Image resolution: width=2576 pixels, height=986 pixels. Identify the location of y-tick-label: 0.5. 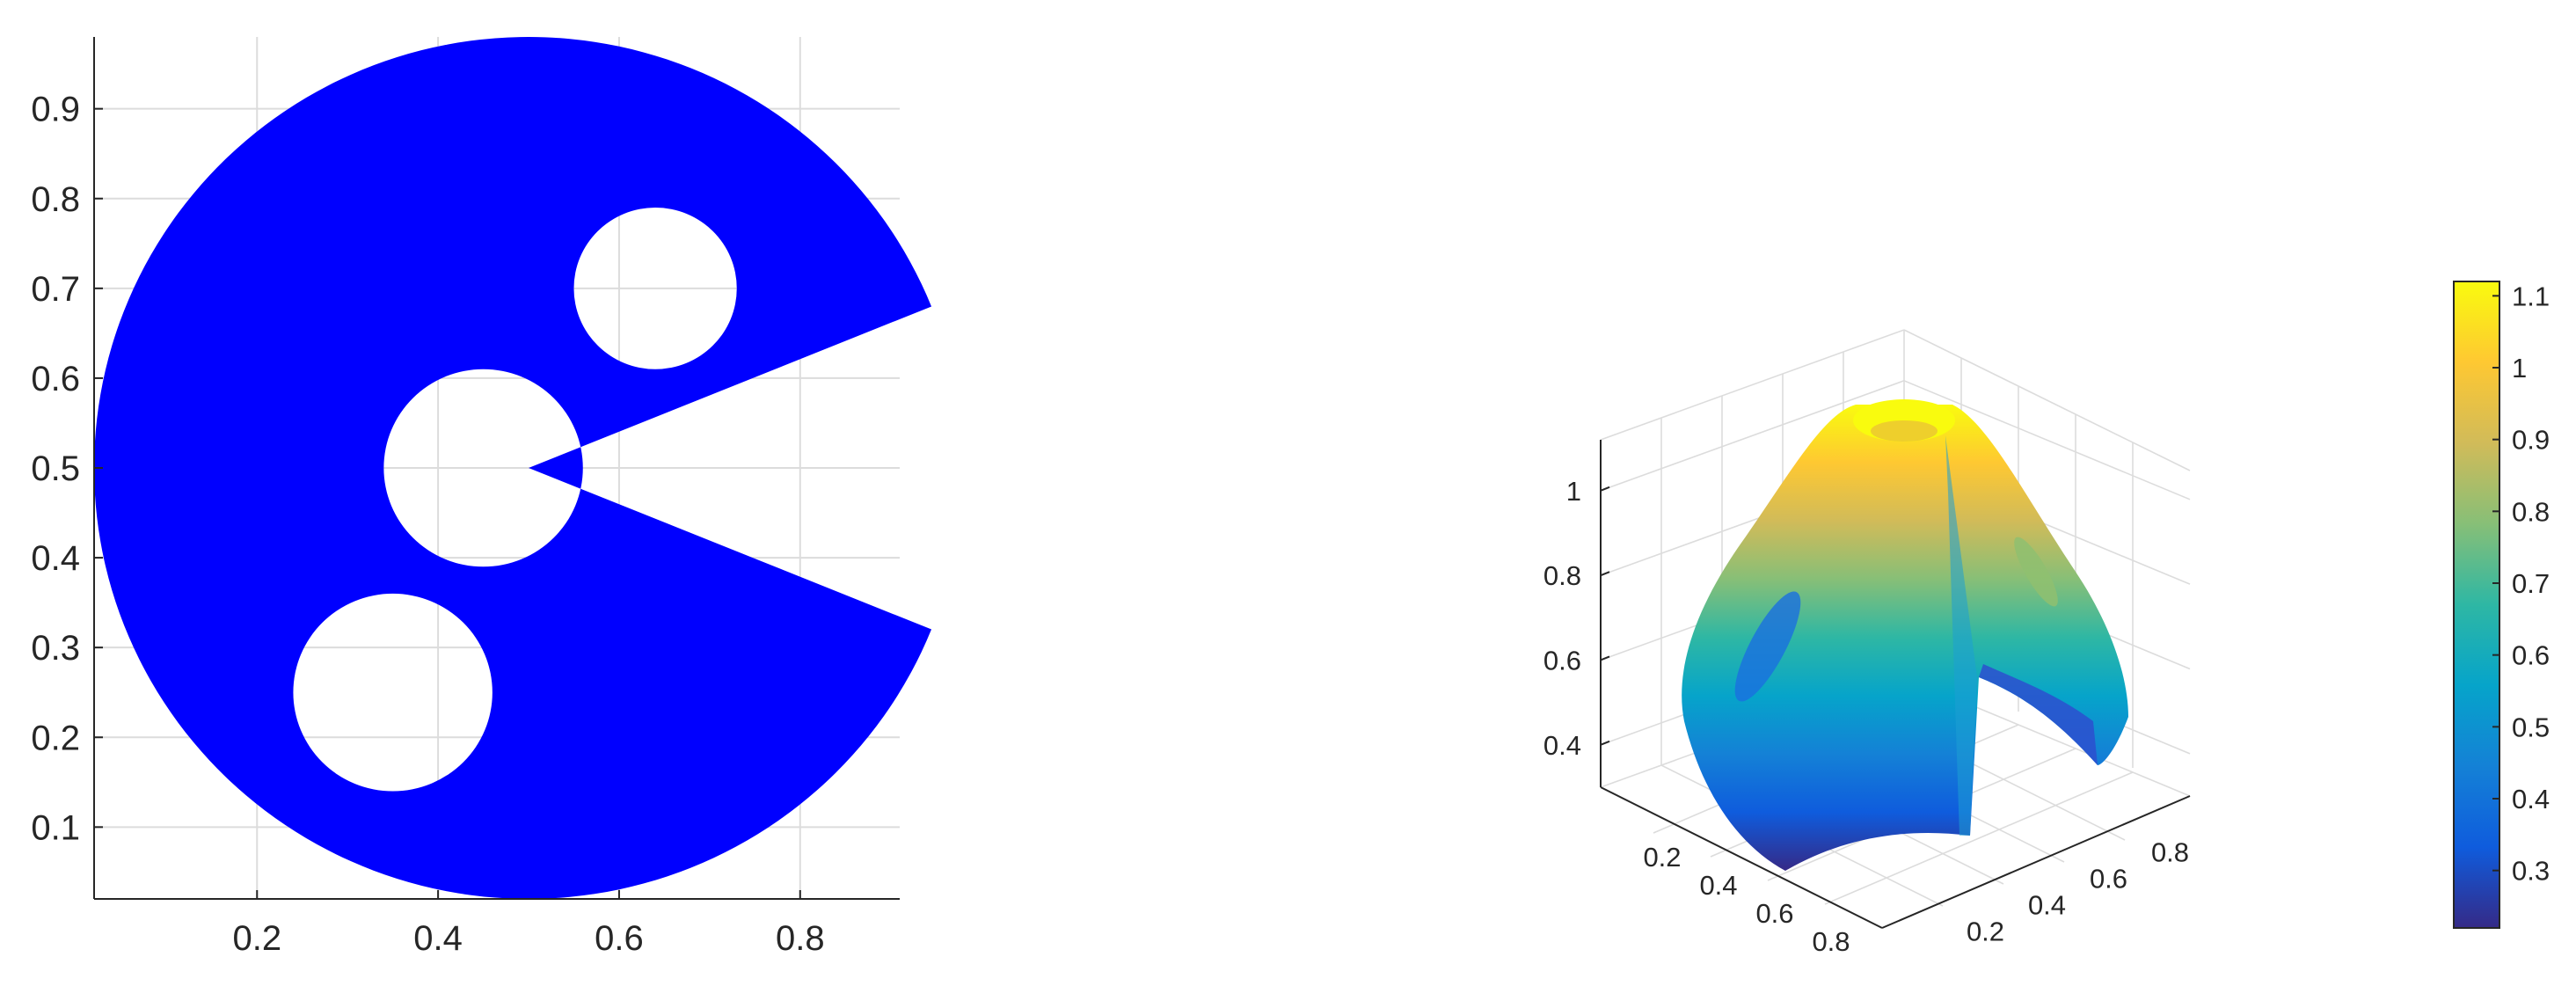
(55, 468).